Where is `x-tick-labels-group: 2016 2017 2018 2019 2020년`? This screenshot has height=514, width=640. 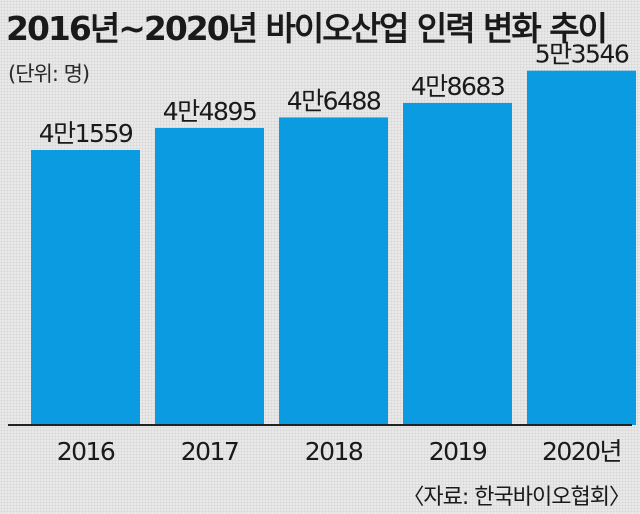
x-tick-labels-group: 2016 2017 2018 2019 2020년 is located at coordinates (340, 451).